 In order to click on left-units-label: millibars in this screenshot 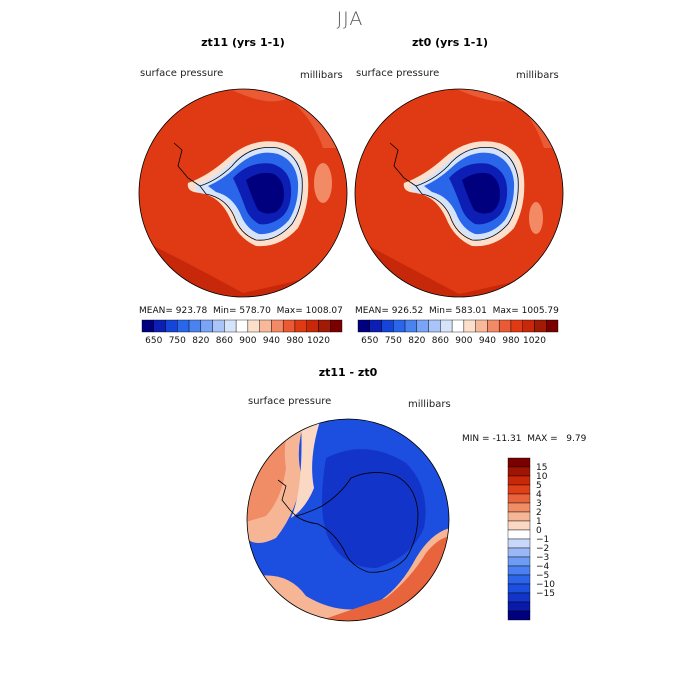, I will do `click(321, 75)`.